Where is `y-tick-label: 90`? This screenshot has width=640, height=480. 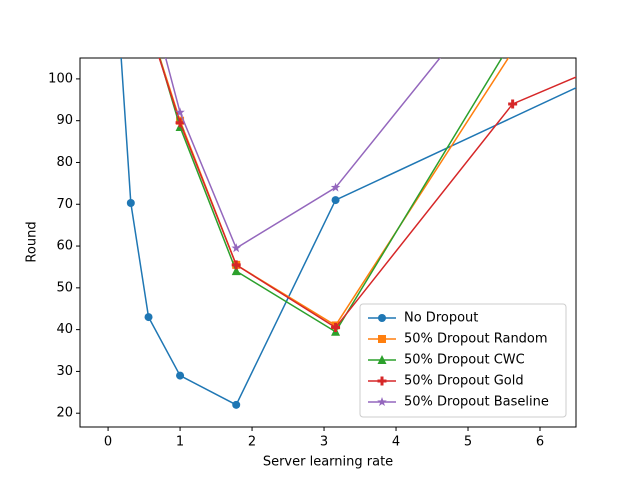
y-tick-label: 90 is located at coordinates (64, 120).